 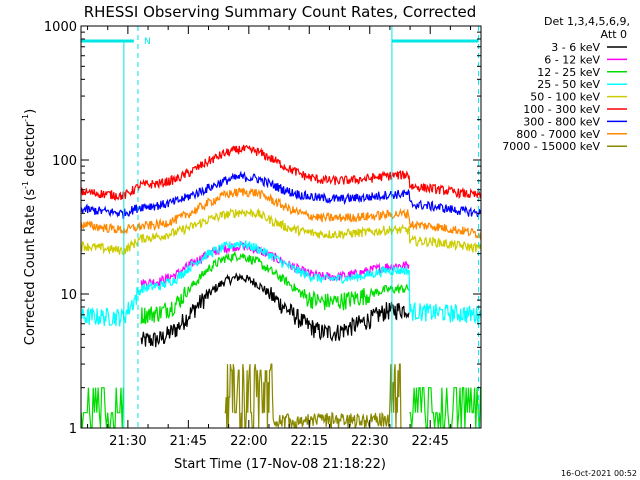 What do you see at coordinates (614, 34) in the screenshot?
I see `legend-header-line2: Att 0` at bounding box center [614, 34].